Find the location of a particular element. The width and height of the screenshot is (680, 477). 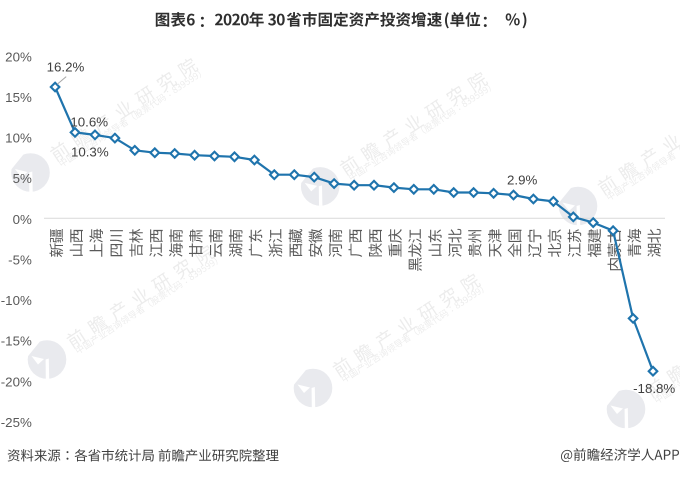

svg-text: -15% is located at coordinates (16, 341).